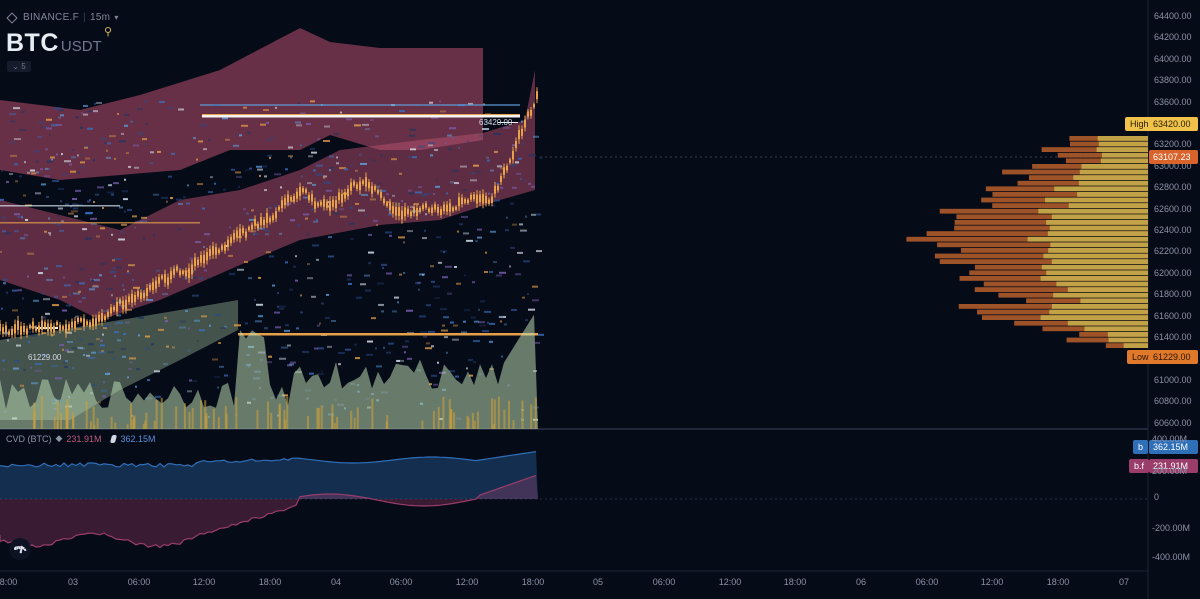 The width and height of the screenshot is (1200, 599). What do you see at coordinates (20, 549) in the screenshot?
I see `bookmap-logo-icon: ᎁ` at bounding box center [20, 549].